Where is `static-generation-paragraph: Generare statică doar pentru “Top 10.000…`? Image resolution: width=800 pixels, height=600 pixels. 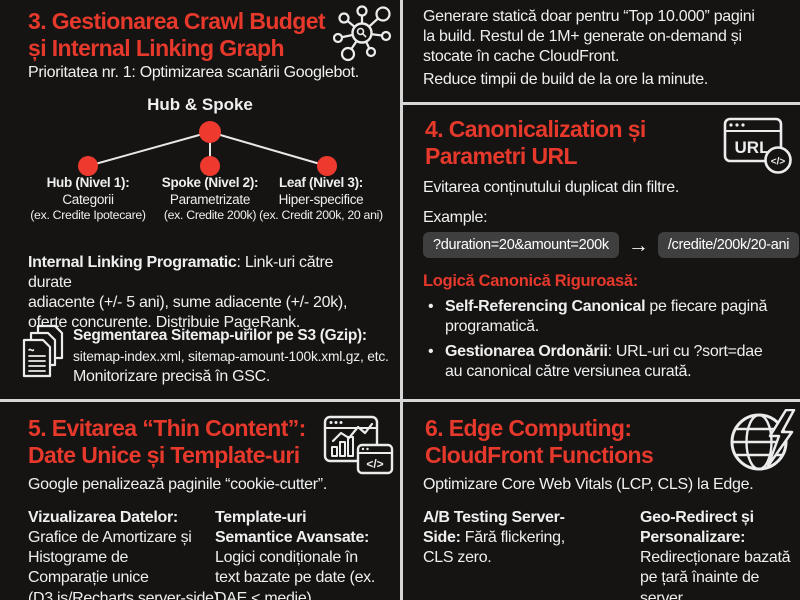
static-generation-paragraph: Generare statică doar pentru “Top 10.000… is located at coordinates (589, 37).